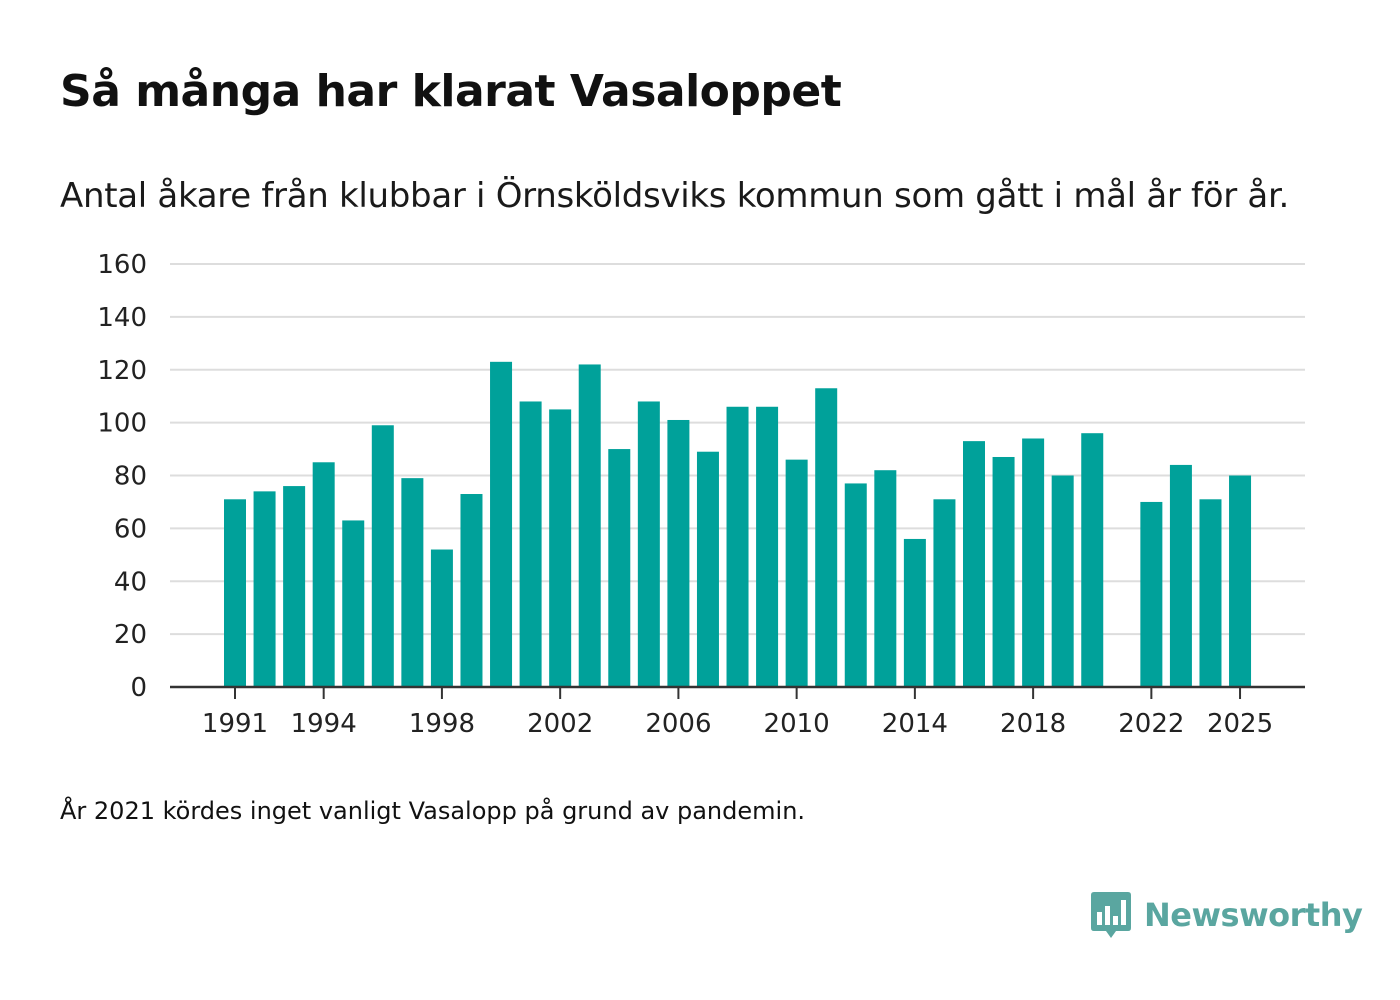  What do you see at coordinates (235, 593) in the screenshot?
I see `bar-1991` at bounding box center [235, 593].